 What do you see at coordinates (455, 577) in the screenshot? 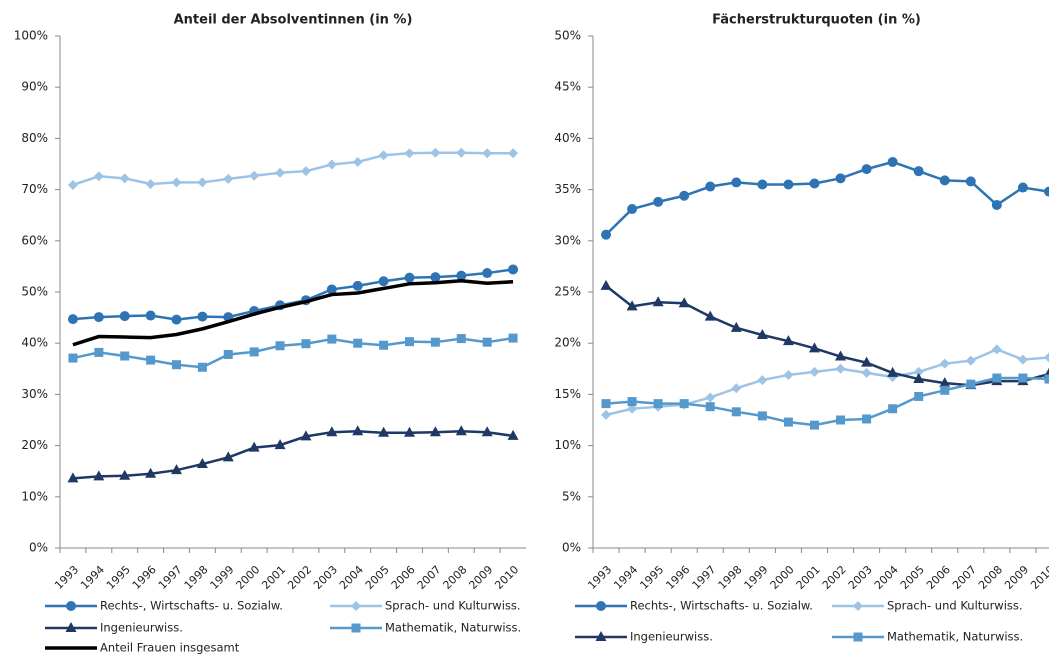
I see `x-tick-label: 2008` at bounding box center [455, 577].